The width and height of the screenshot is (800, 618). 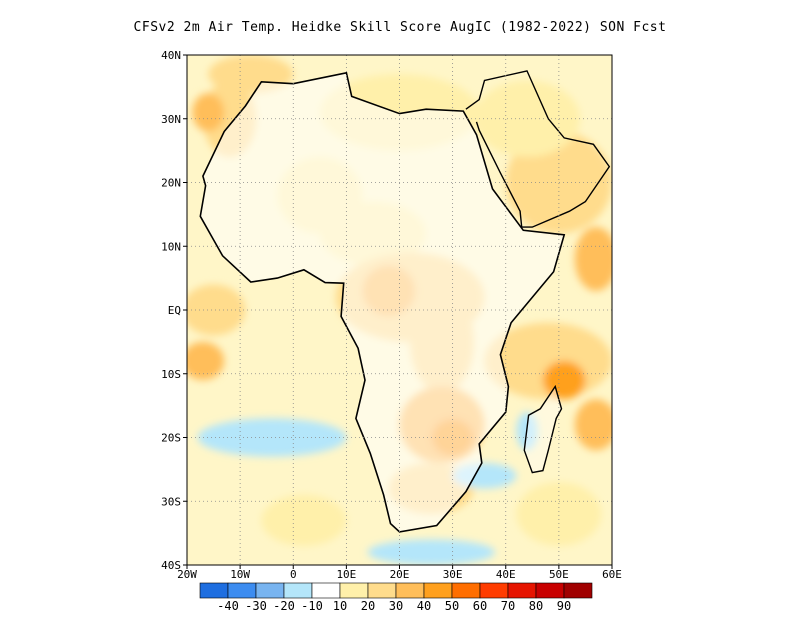 I want to click on lon-tick-label: 50E, so click(x=559, y=574).